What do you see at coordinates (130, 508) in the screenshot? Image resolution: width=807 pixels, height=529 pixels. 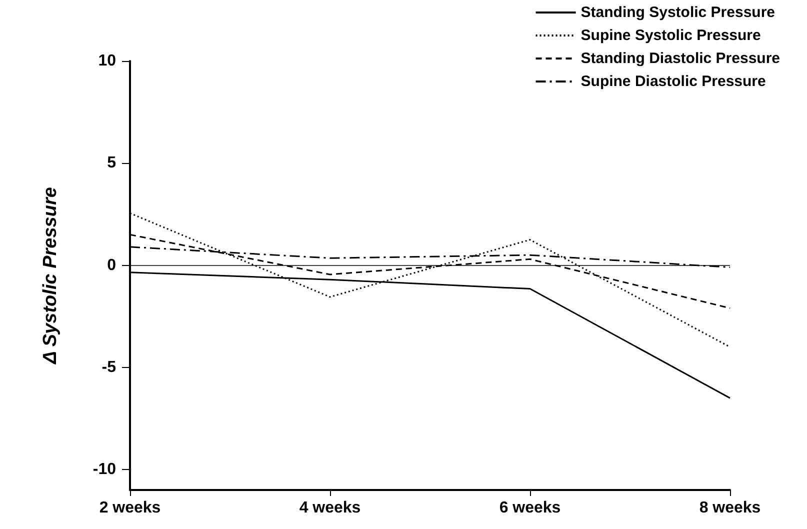 I see `x-tick-label: 2 weeks` at bounding box center [130, 508].